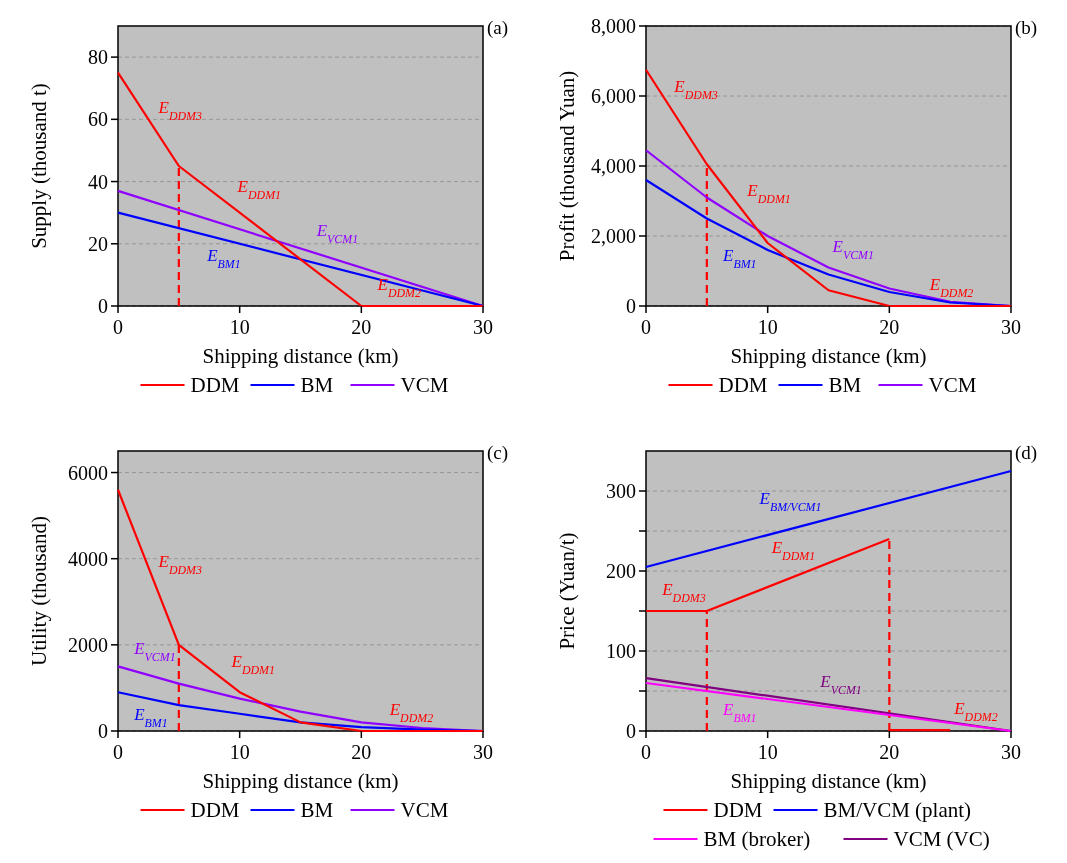  What do you see at coordinates (621, 491) in the screenshot?
I see `y-tick-label: 300` at bounding box center [621, 491].